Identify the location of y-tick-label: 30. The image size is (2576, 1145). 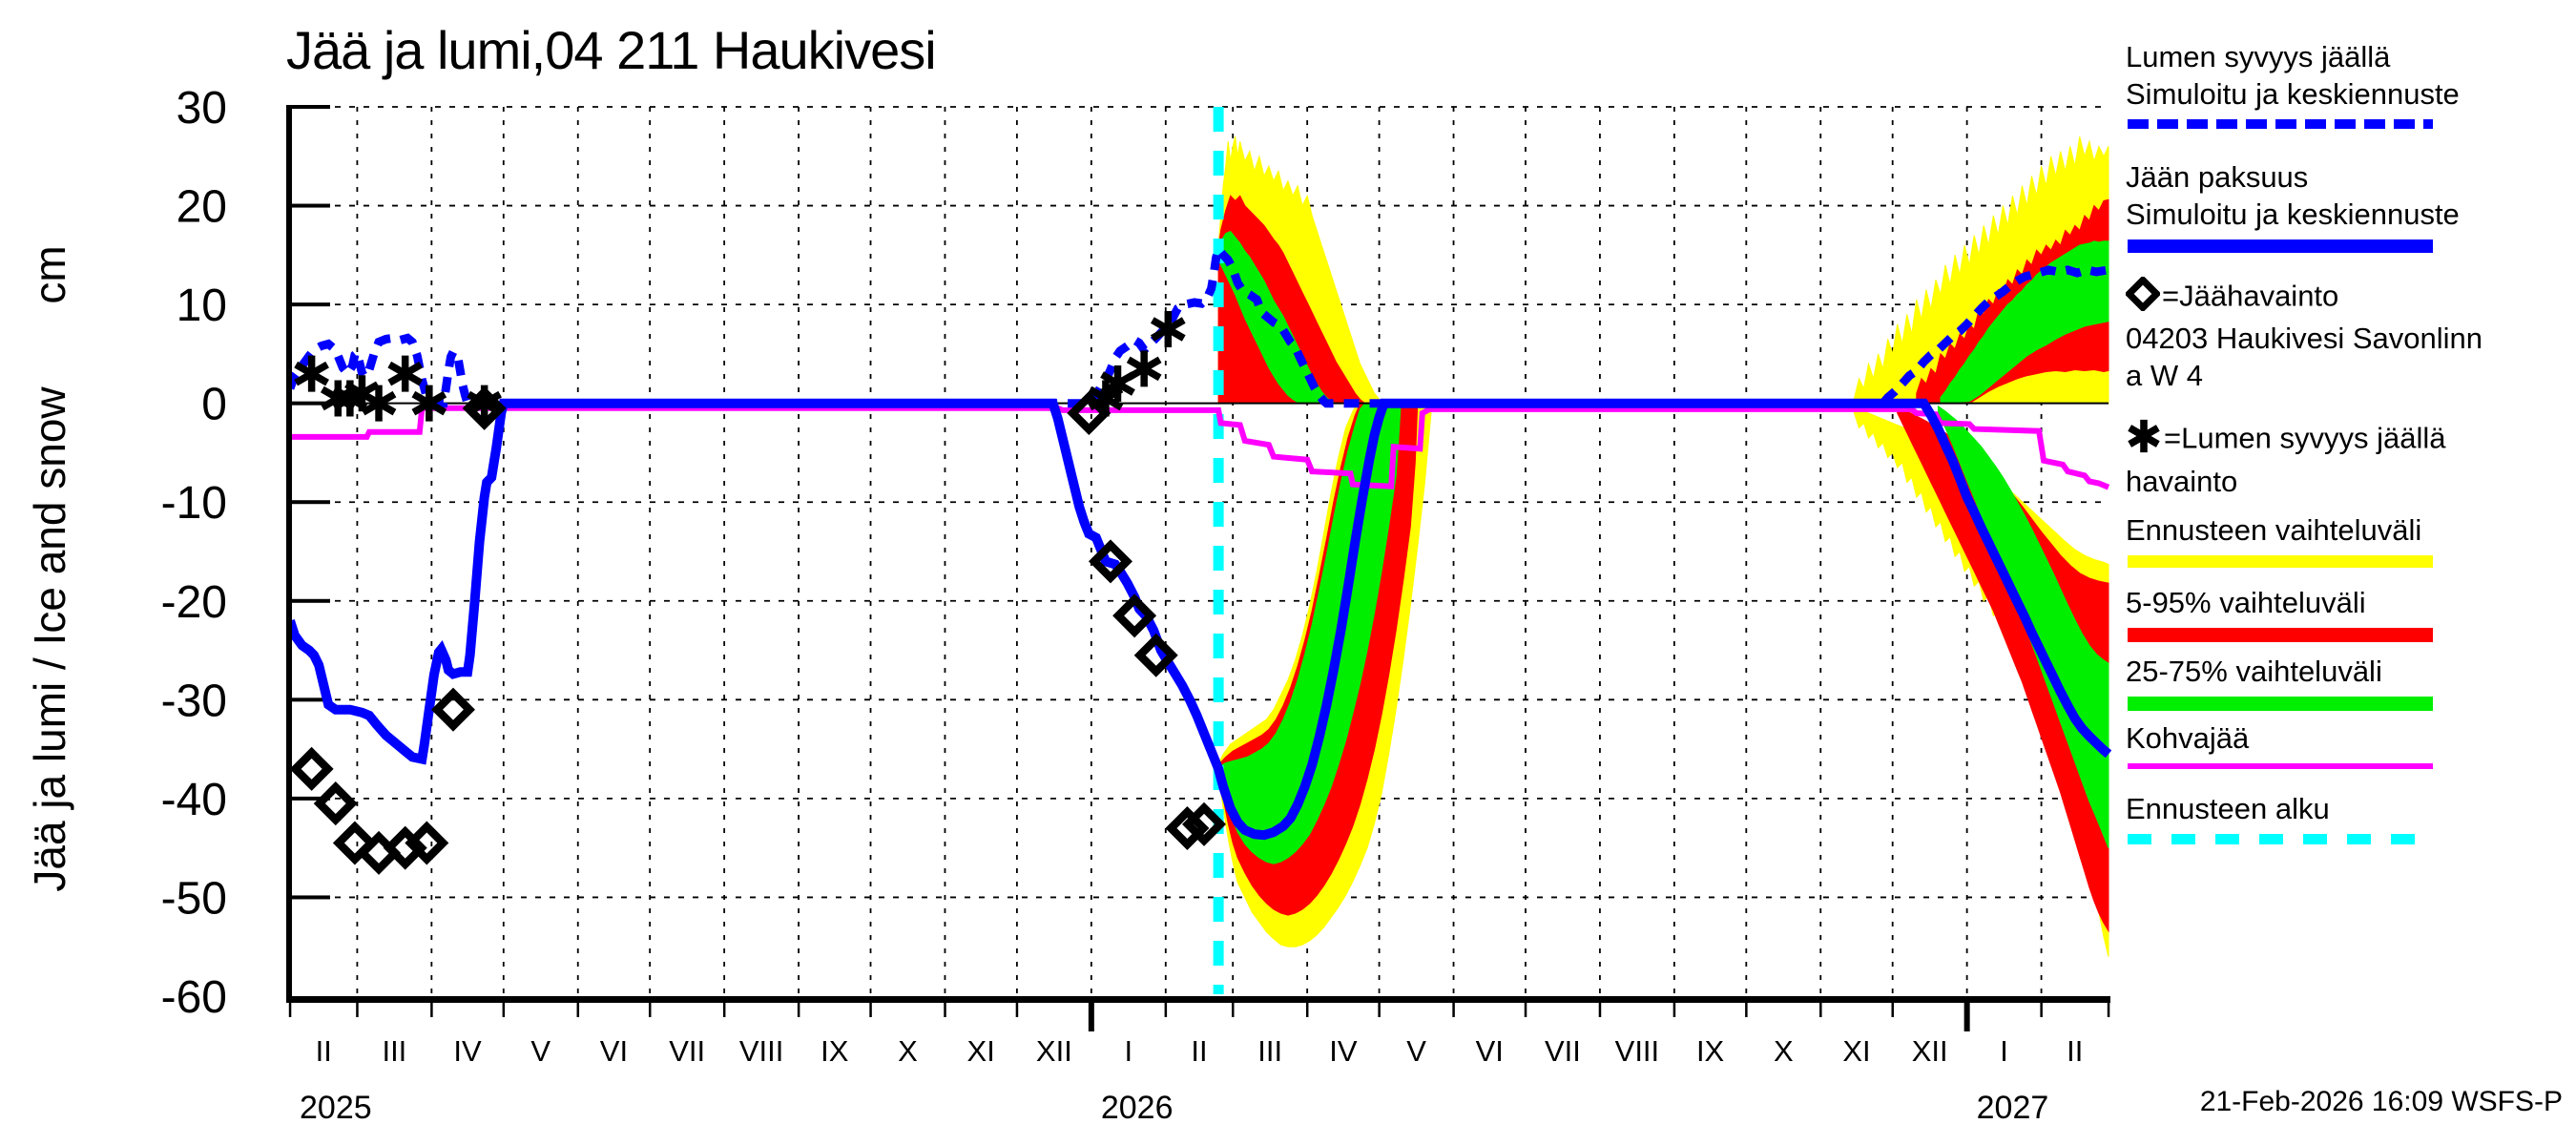
(202, 109).